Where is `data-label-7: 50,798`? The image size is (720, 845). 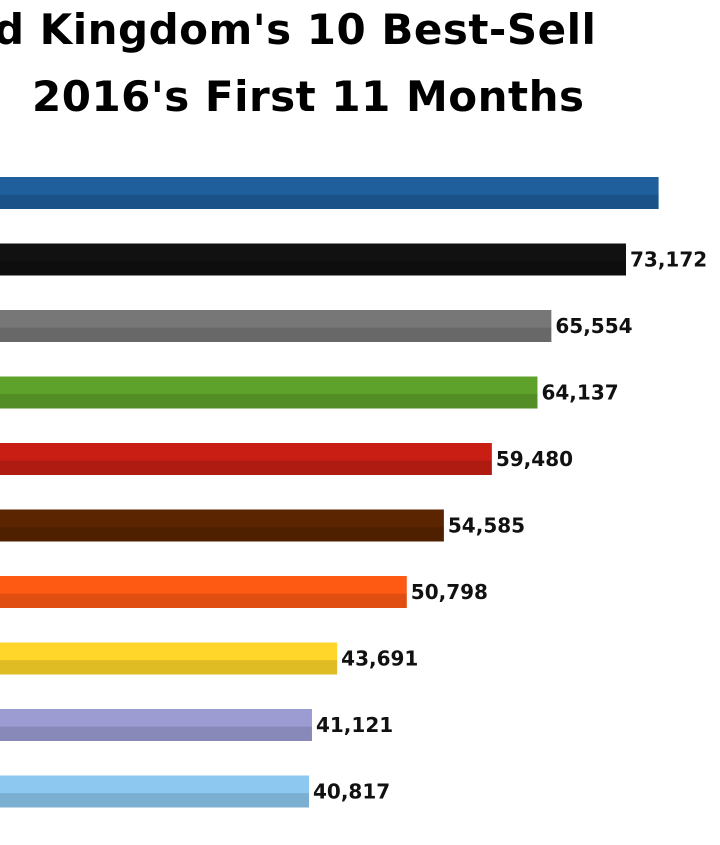
data-label-7: 50,798 is located at coordinates (449, 592).